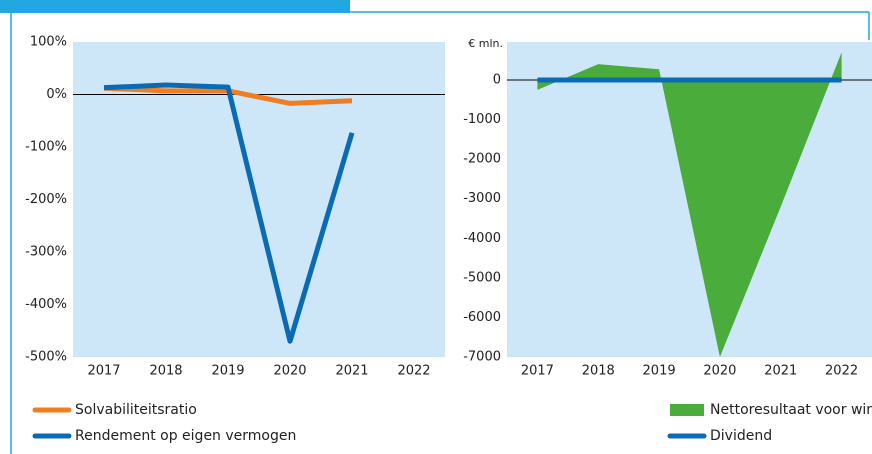 The width and height of the screenshot is (872, 454). What do you see at coordinates (482, 238) in the screenshot?
I see `y-tick-label: -4000` at bounding box center [482, 238].